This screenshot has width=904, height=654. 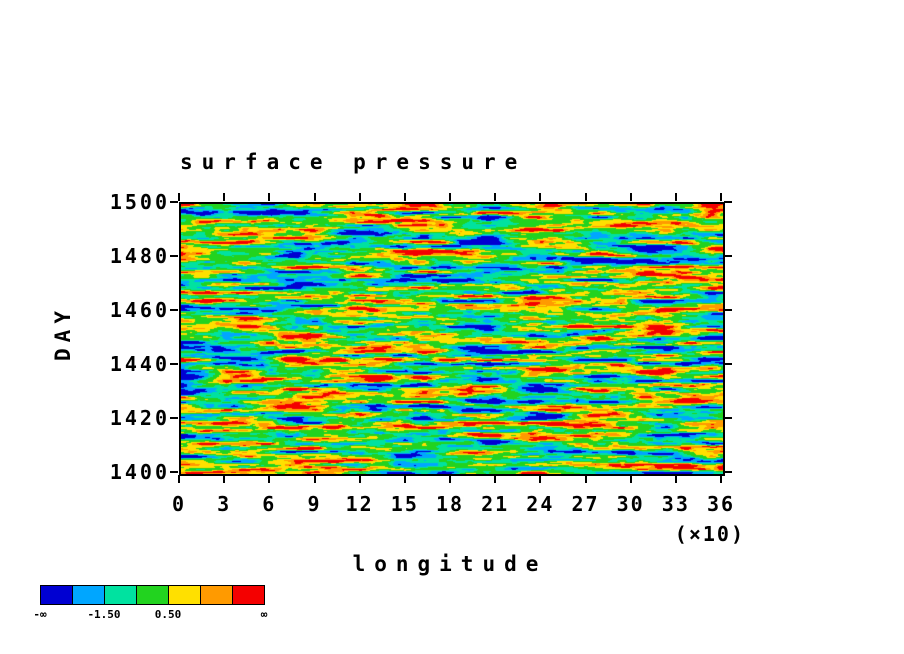 What do you see at coordinates (359, 504) in the screenshot?
I see `x-tick-label: 12` at bounding box center [359, 504].